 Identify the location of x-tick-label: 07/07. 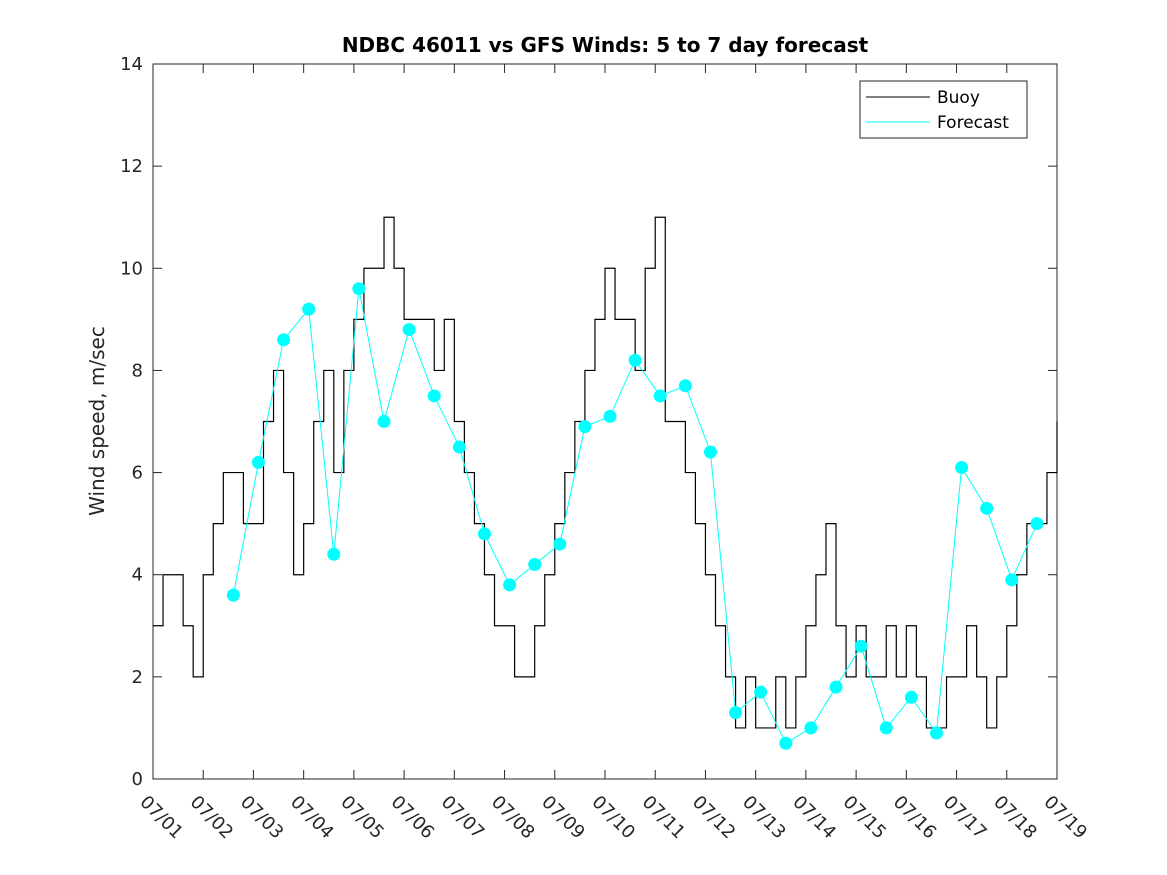
(463, 818).